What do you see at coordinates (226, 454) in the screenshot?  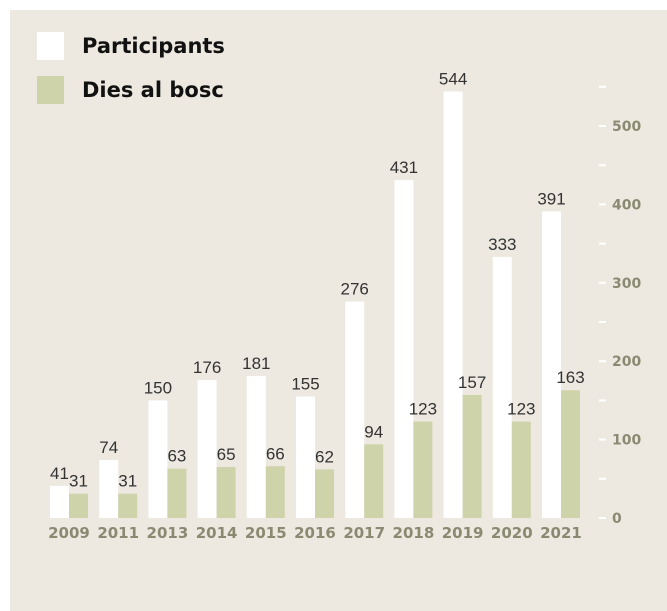 I see `bar-value-label-days: 65` at bounding box center [226, 454].